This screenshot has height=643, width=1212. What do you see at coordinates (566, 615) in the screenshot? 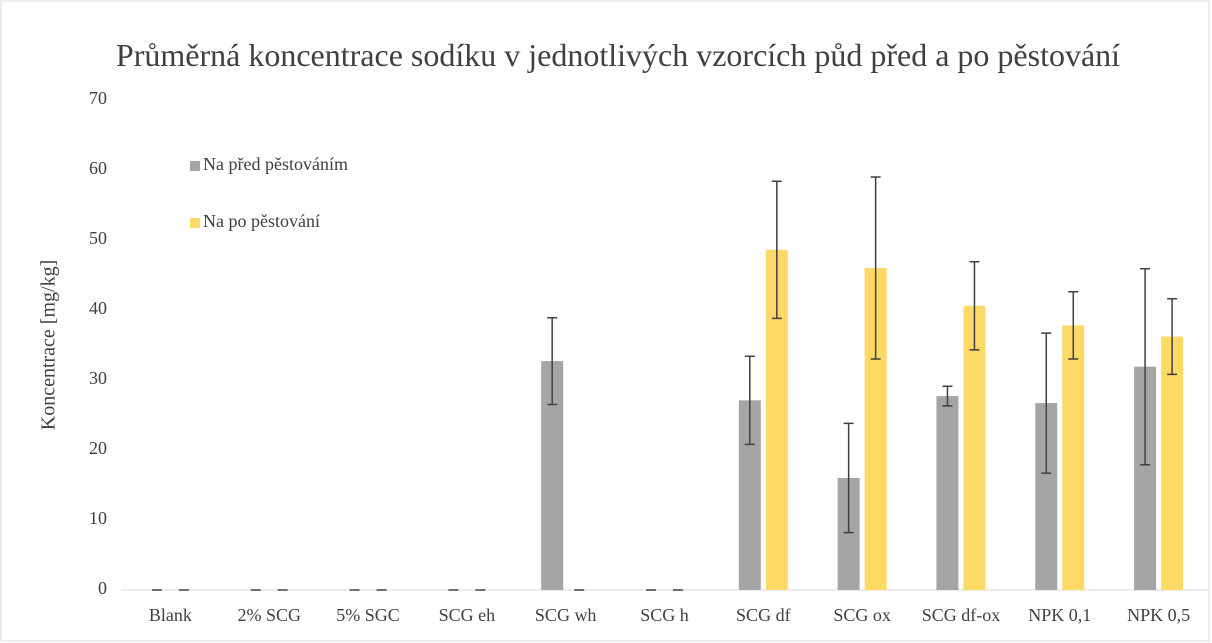
I see `x-tick-label: SCG wh` at bounding box center [566, 615].